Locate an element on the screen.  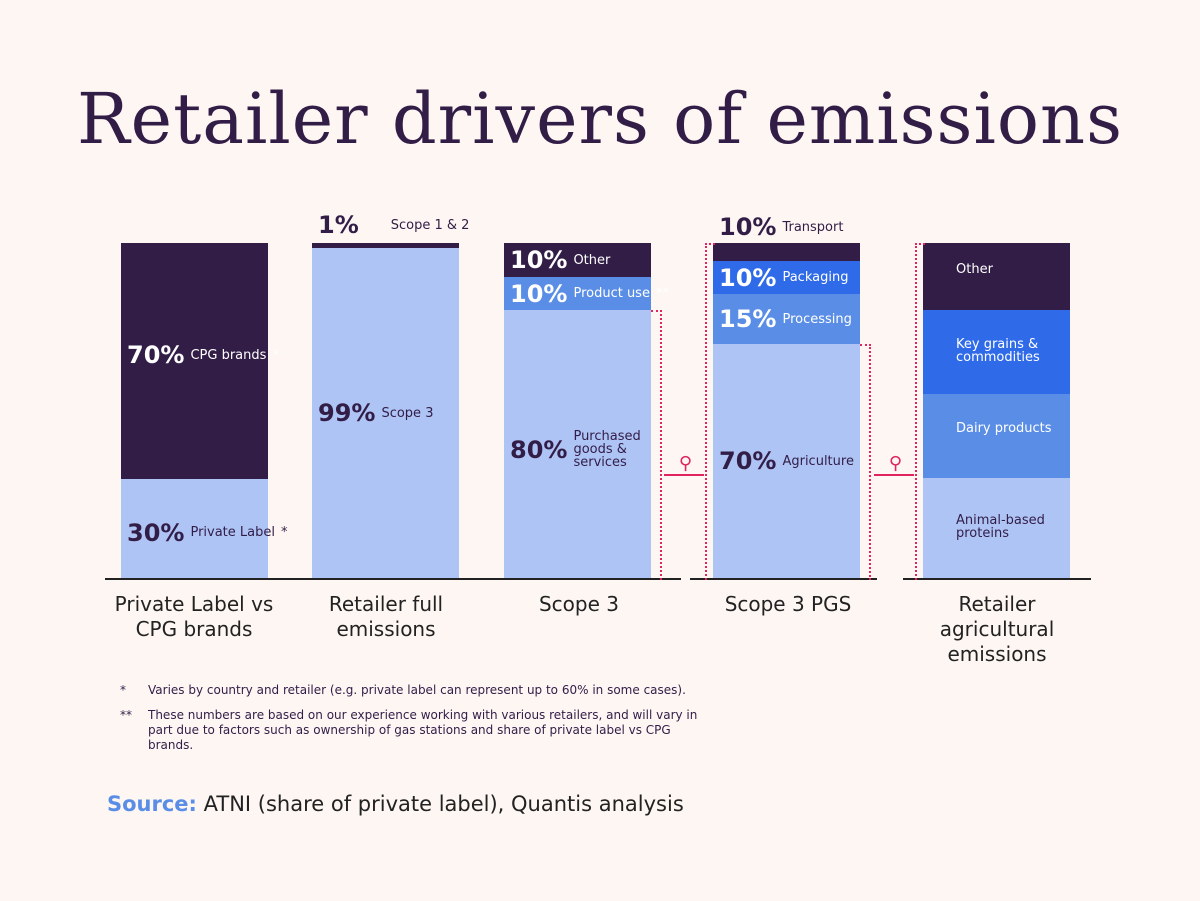
segment-label: 30% Private Label * is located at coordinates (207, 533).